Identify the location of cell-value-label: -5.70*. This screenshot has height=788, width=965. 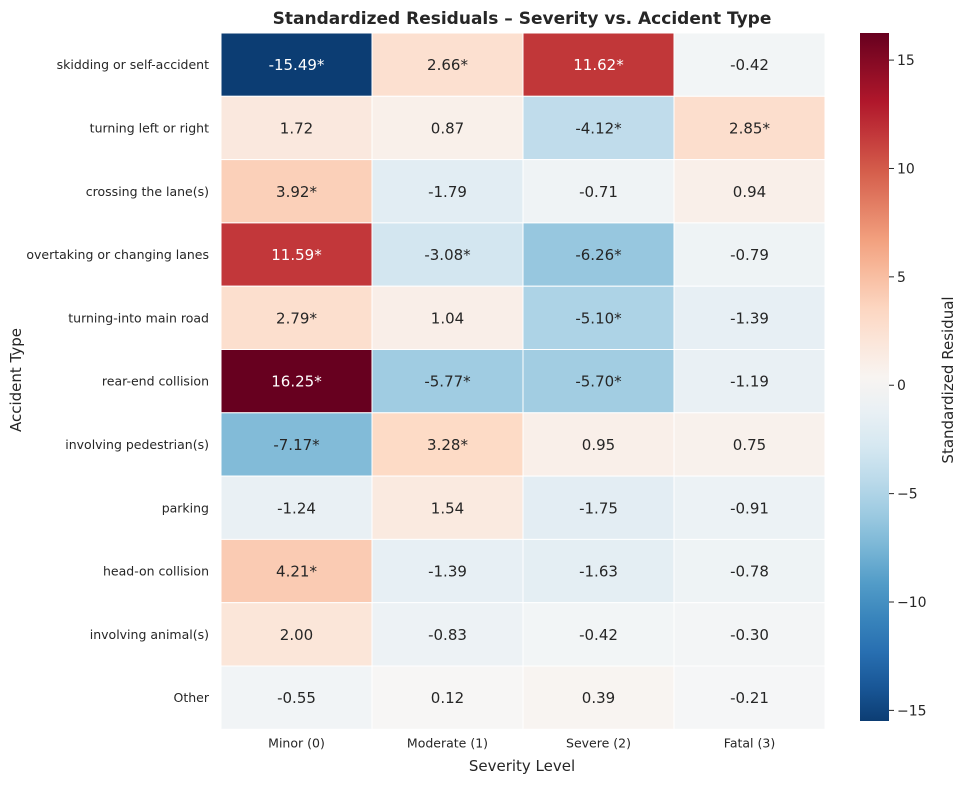
(598, 382).